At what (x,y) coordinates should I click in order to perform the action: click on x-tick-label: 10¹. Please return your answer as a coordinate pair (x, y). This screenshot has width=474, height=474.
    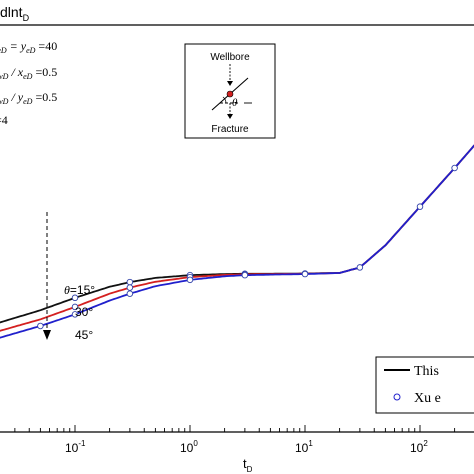
    Looking at the image, I should click on (304, 447).